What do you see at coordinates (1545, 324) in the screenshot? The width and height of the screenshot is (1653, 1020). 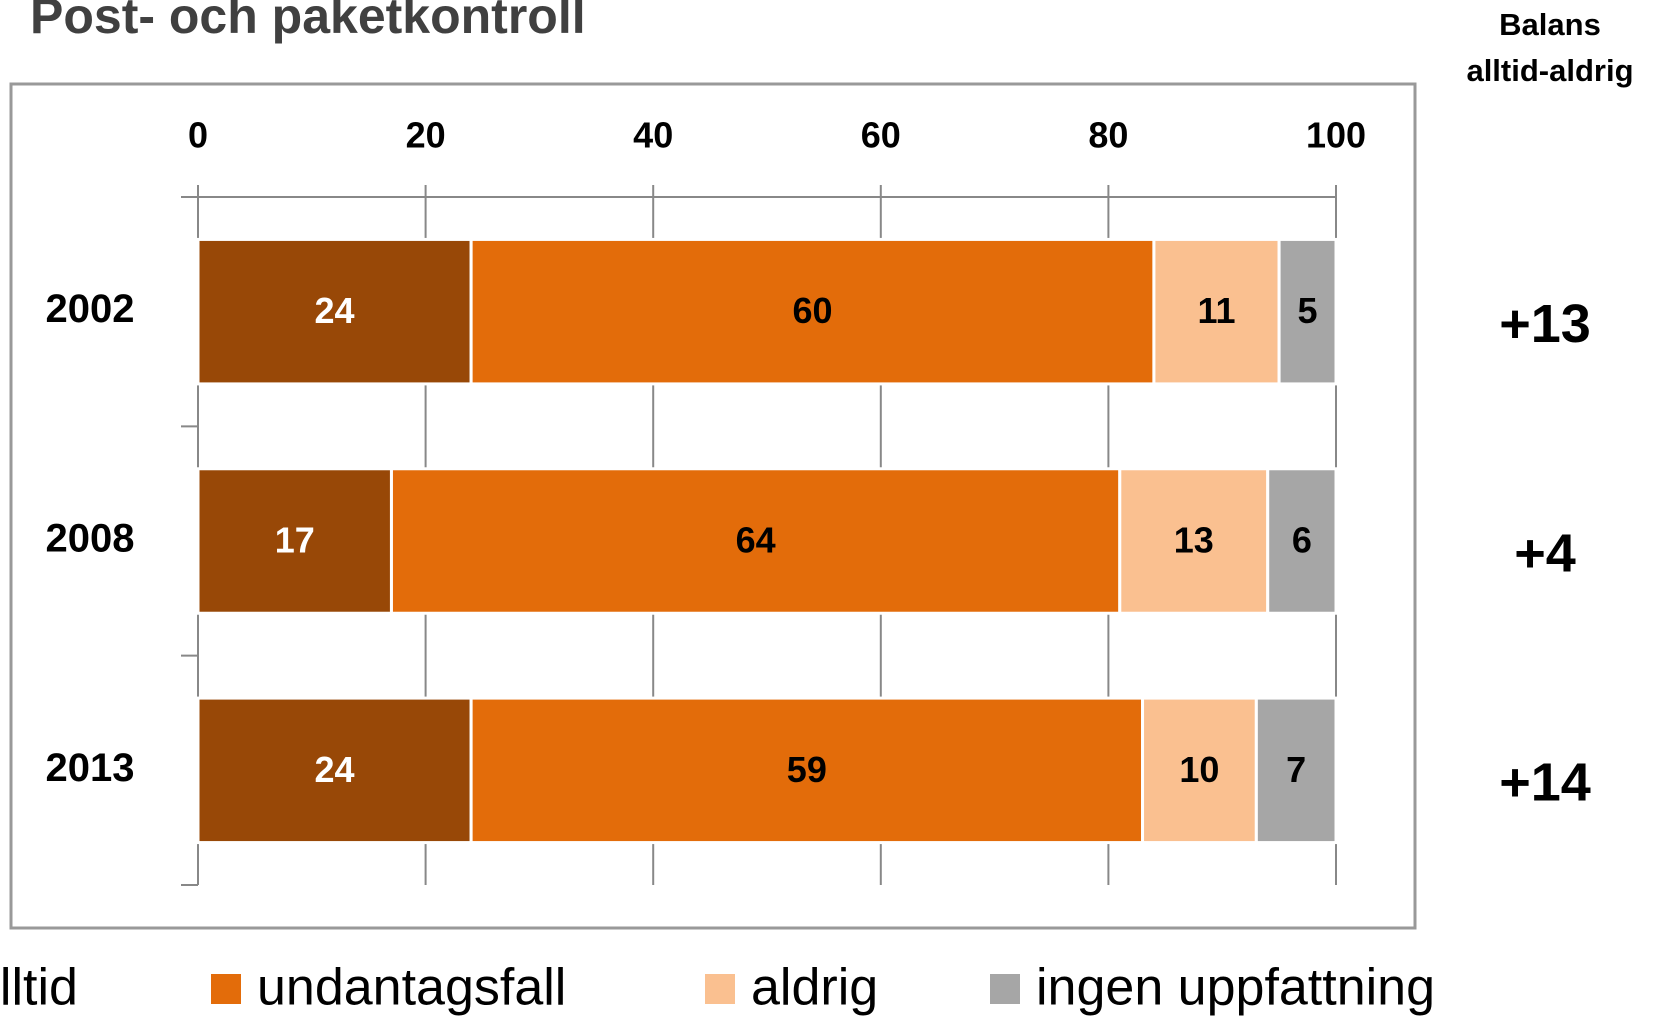 I see `balance-value: +13` at bounding box center [1545, 324].